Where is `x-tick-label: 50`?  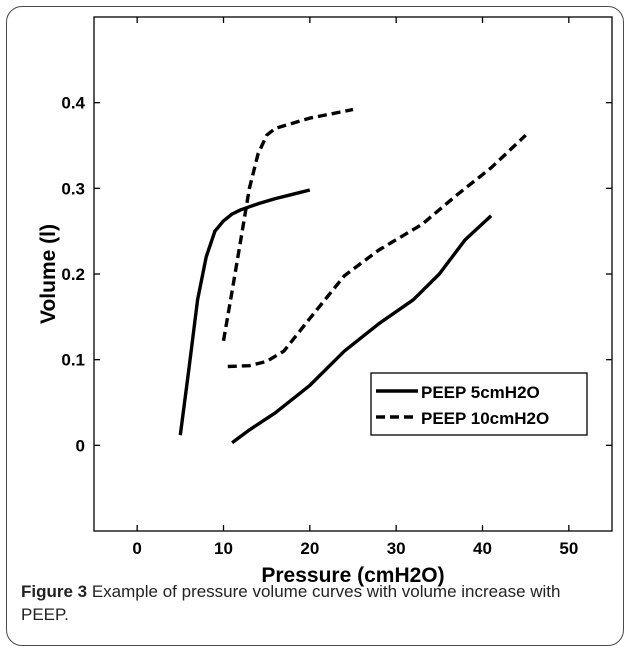 x-tick-label: 50 is located at coordinates (568, 548).